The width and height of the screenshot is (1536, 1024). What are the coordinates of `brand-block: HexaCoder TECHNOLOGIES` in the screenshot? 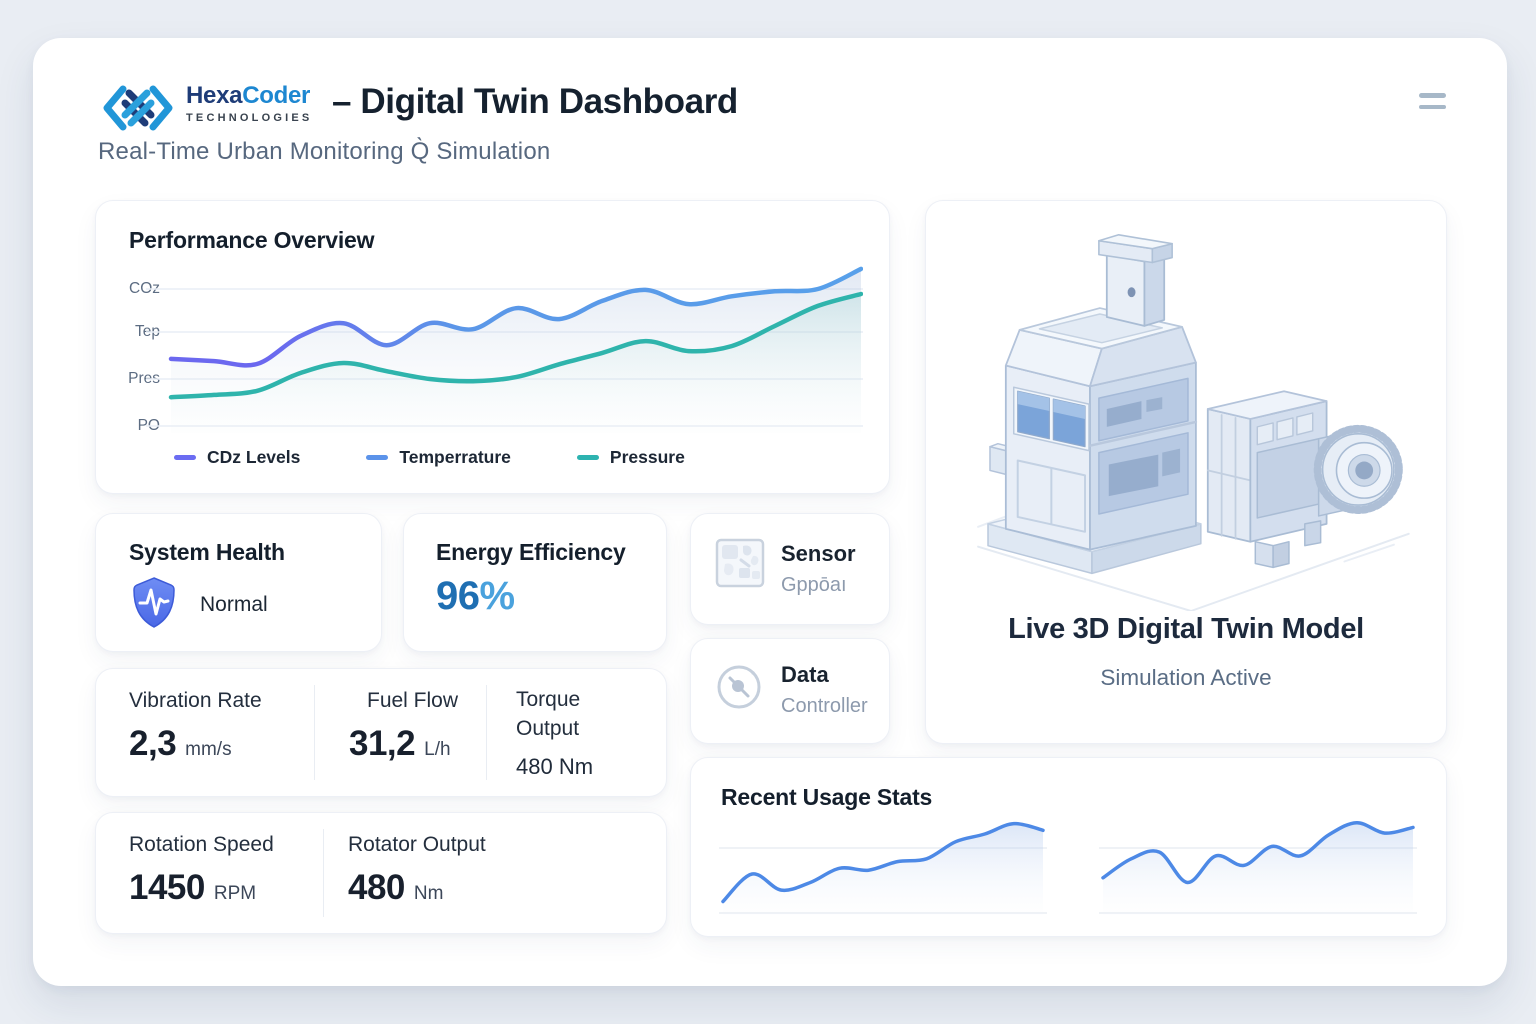 It's located at (249, 104).